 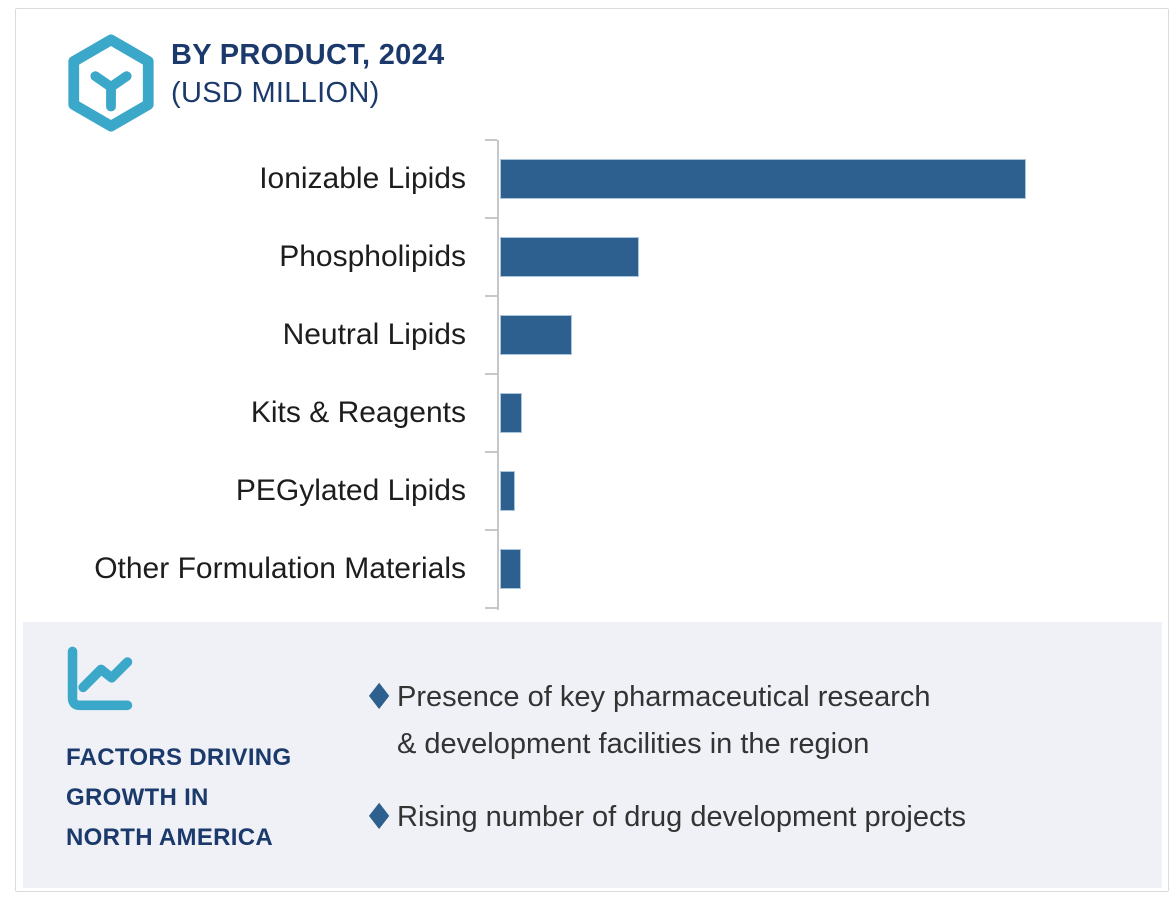 I want to click on bar-kits-reagents, so click(x=511, y=413).